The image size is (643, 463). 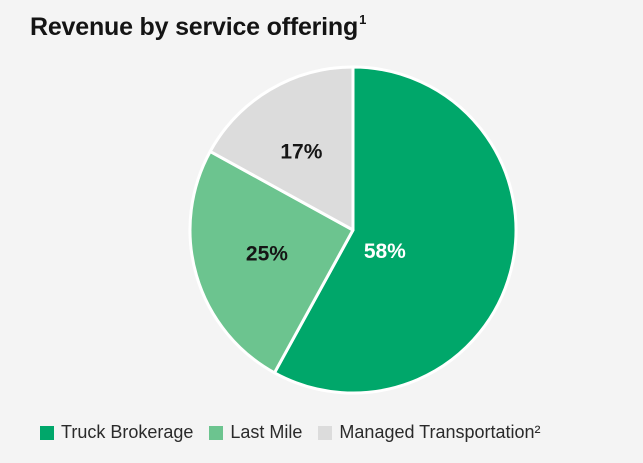 What do you see at coordinates (266, 432) in the screenshot?
I see `legend-label-last-mile: Last Mile` at bounding box center [266, 432].